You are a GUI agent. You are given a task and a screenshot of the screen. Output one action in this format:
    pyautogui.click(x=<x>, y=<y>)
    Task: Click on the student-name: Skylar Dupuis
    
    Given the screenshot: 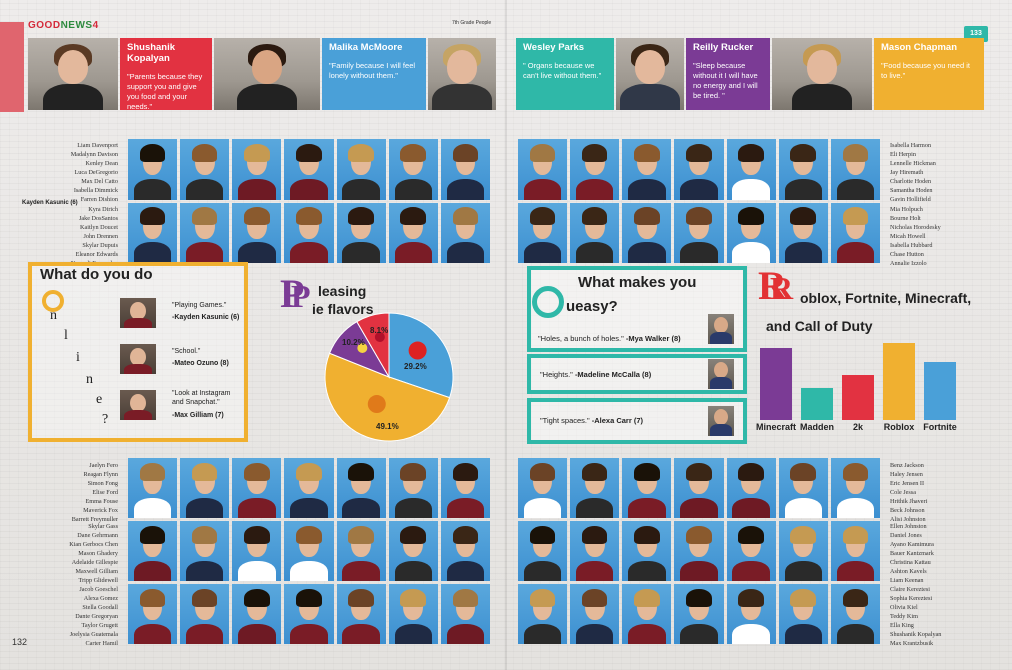 What is the action you would take?
    pyautogui.click(x=100, y=245)
    